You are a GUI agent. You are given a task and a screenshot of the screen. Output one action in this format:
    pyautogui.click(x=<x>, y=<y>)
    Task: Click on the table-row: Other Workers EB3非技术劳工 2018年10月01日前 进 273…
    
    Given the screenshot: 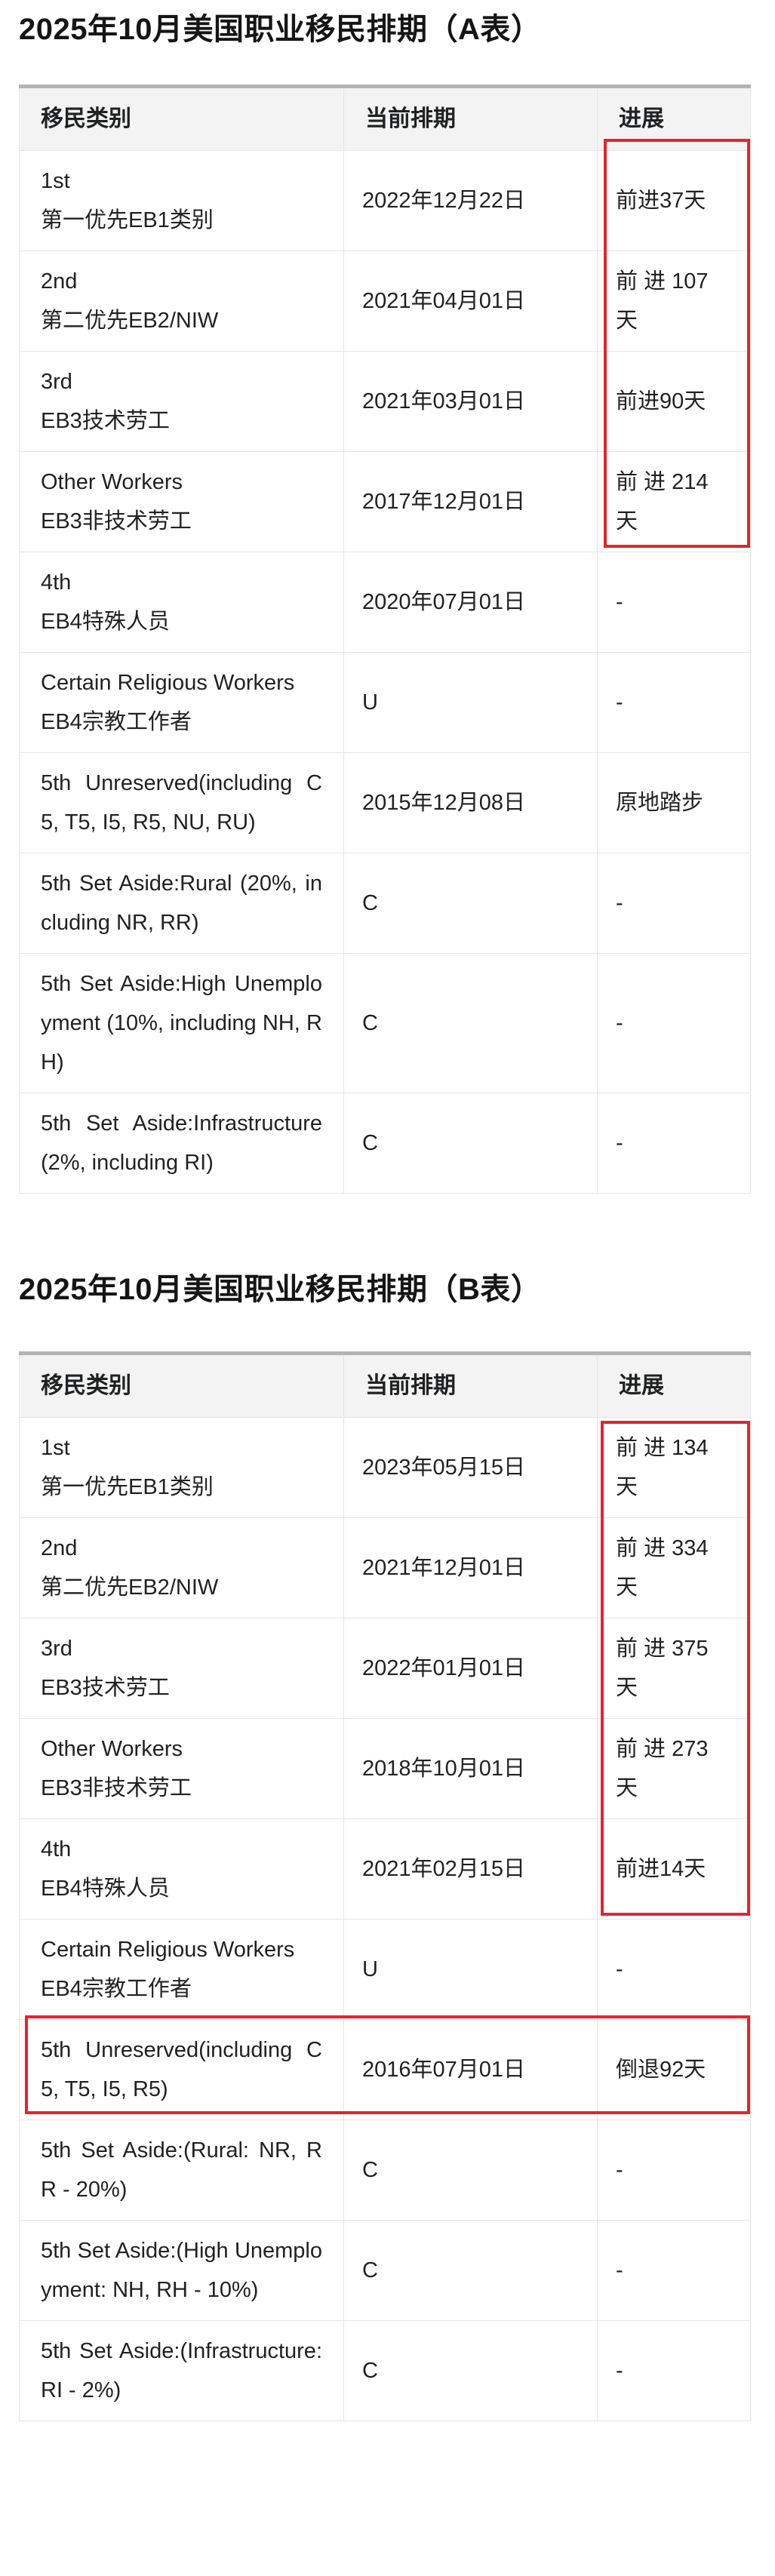 What is the action you would take?
    pyautogui.click(x=385, y=1768)
    